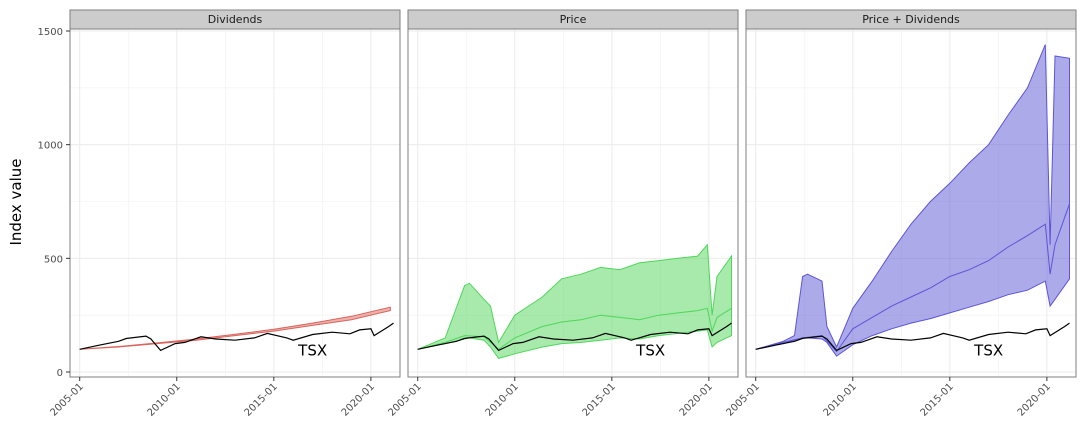 The width and height of the screenshot is (1086, 438). Describe the element at coordinates (16, 201) in the screenshot. I see `y-axis-title: Index value` at that location.